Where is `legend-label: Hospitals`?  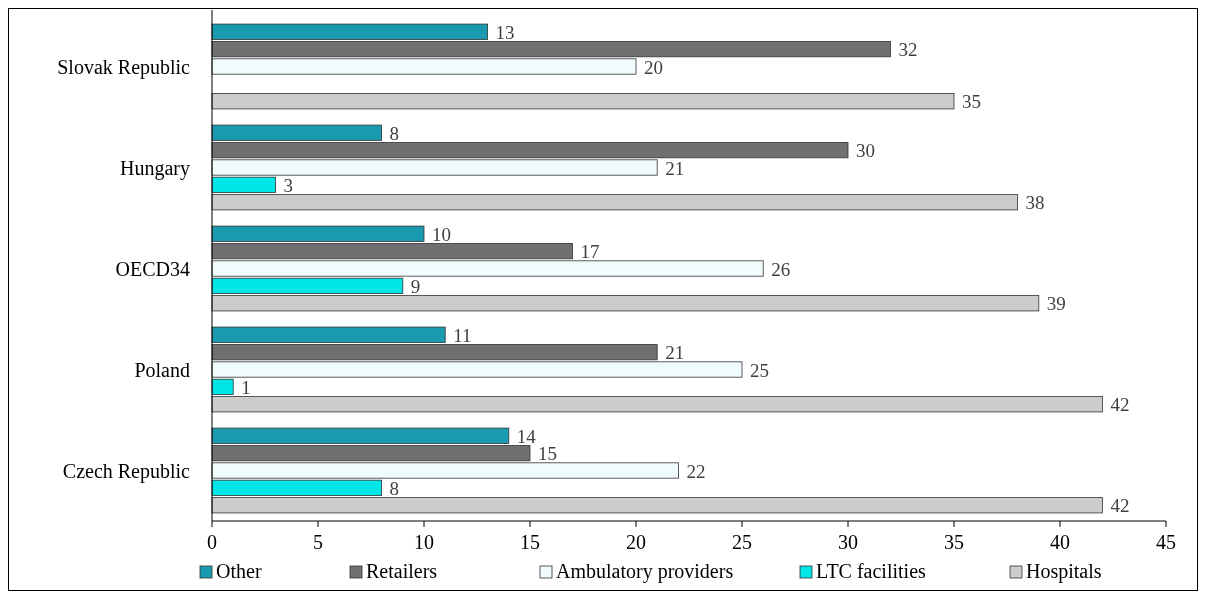 legend-label: Hospitals is located at coordinates (1064, 571).